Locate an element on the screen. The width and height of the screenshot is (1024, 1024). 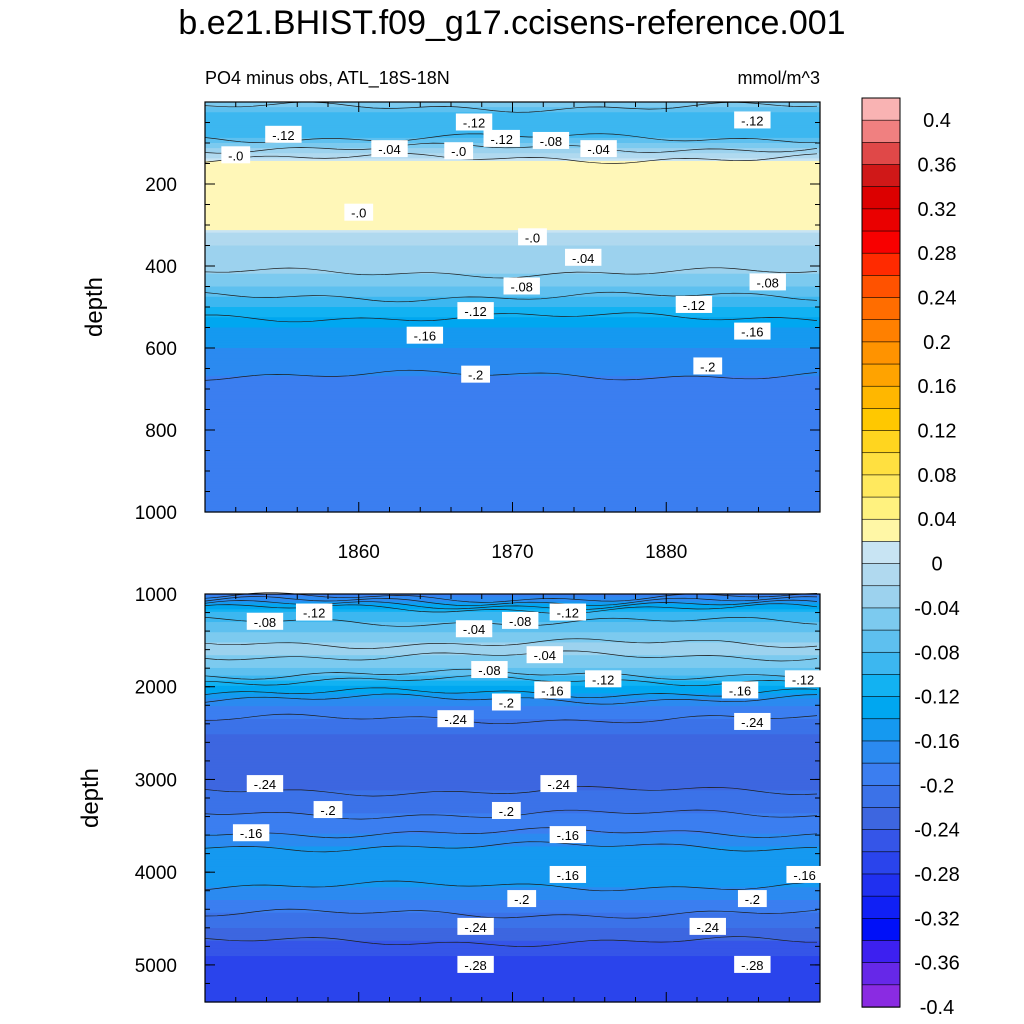
colorbar-tick-label: 0.08 is located at coordinates (937, 476).